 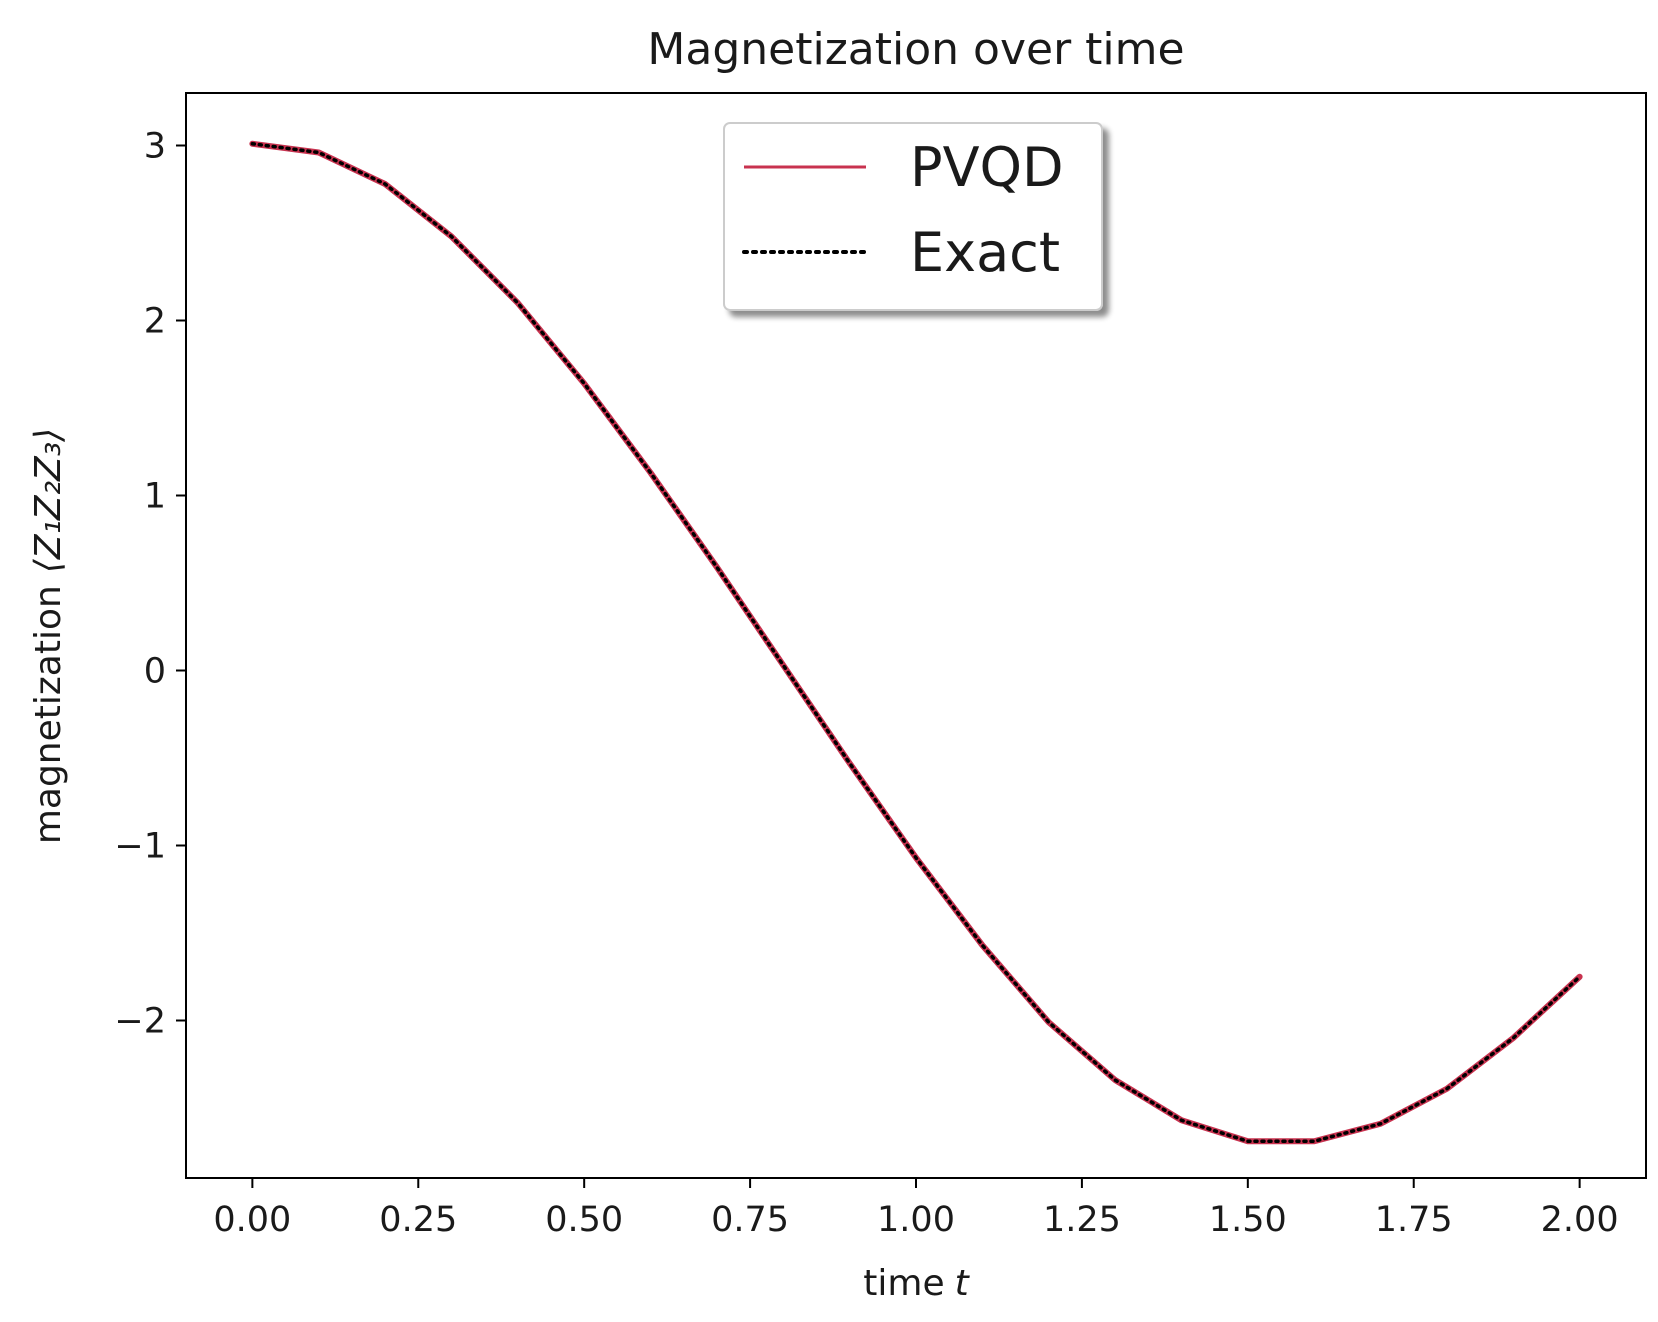 I want to click on y-tick-label: 1, so click(x=155, y=497).